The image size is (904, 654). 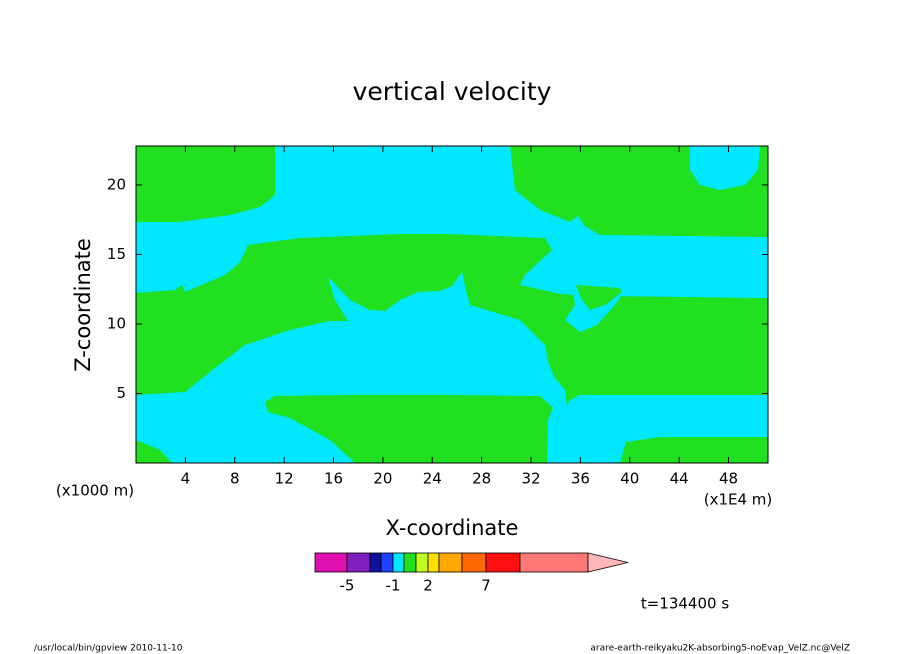 What do you see at coordinates (580, 479) in the screenshot?
I see `x-tick-label: 36` at bounding box center [580, 479].